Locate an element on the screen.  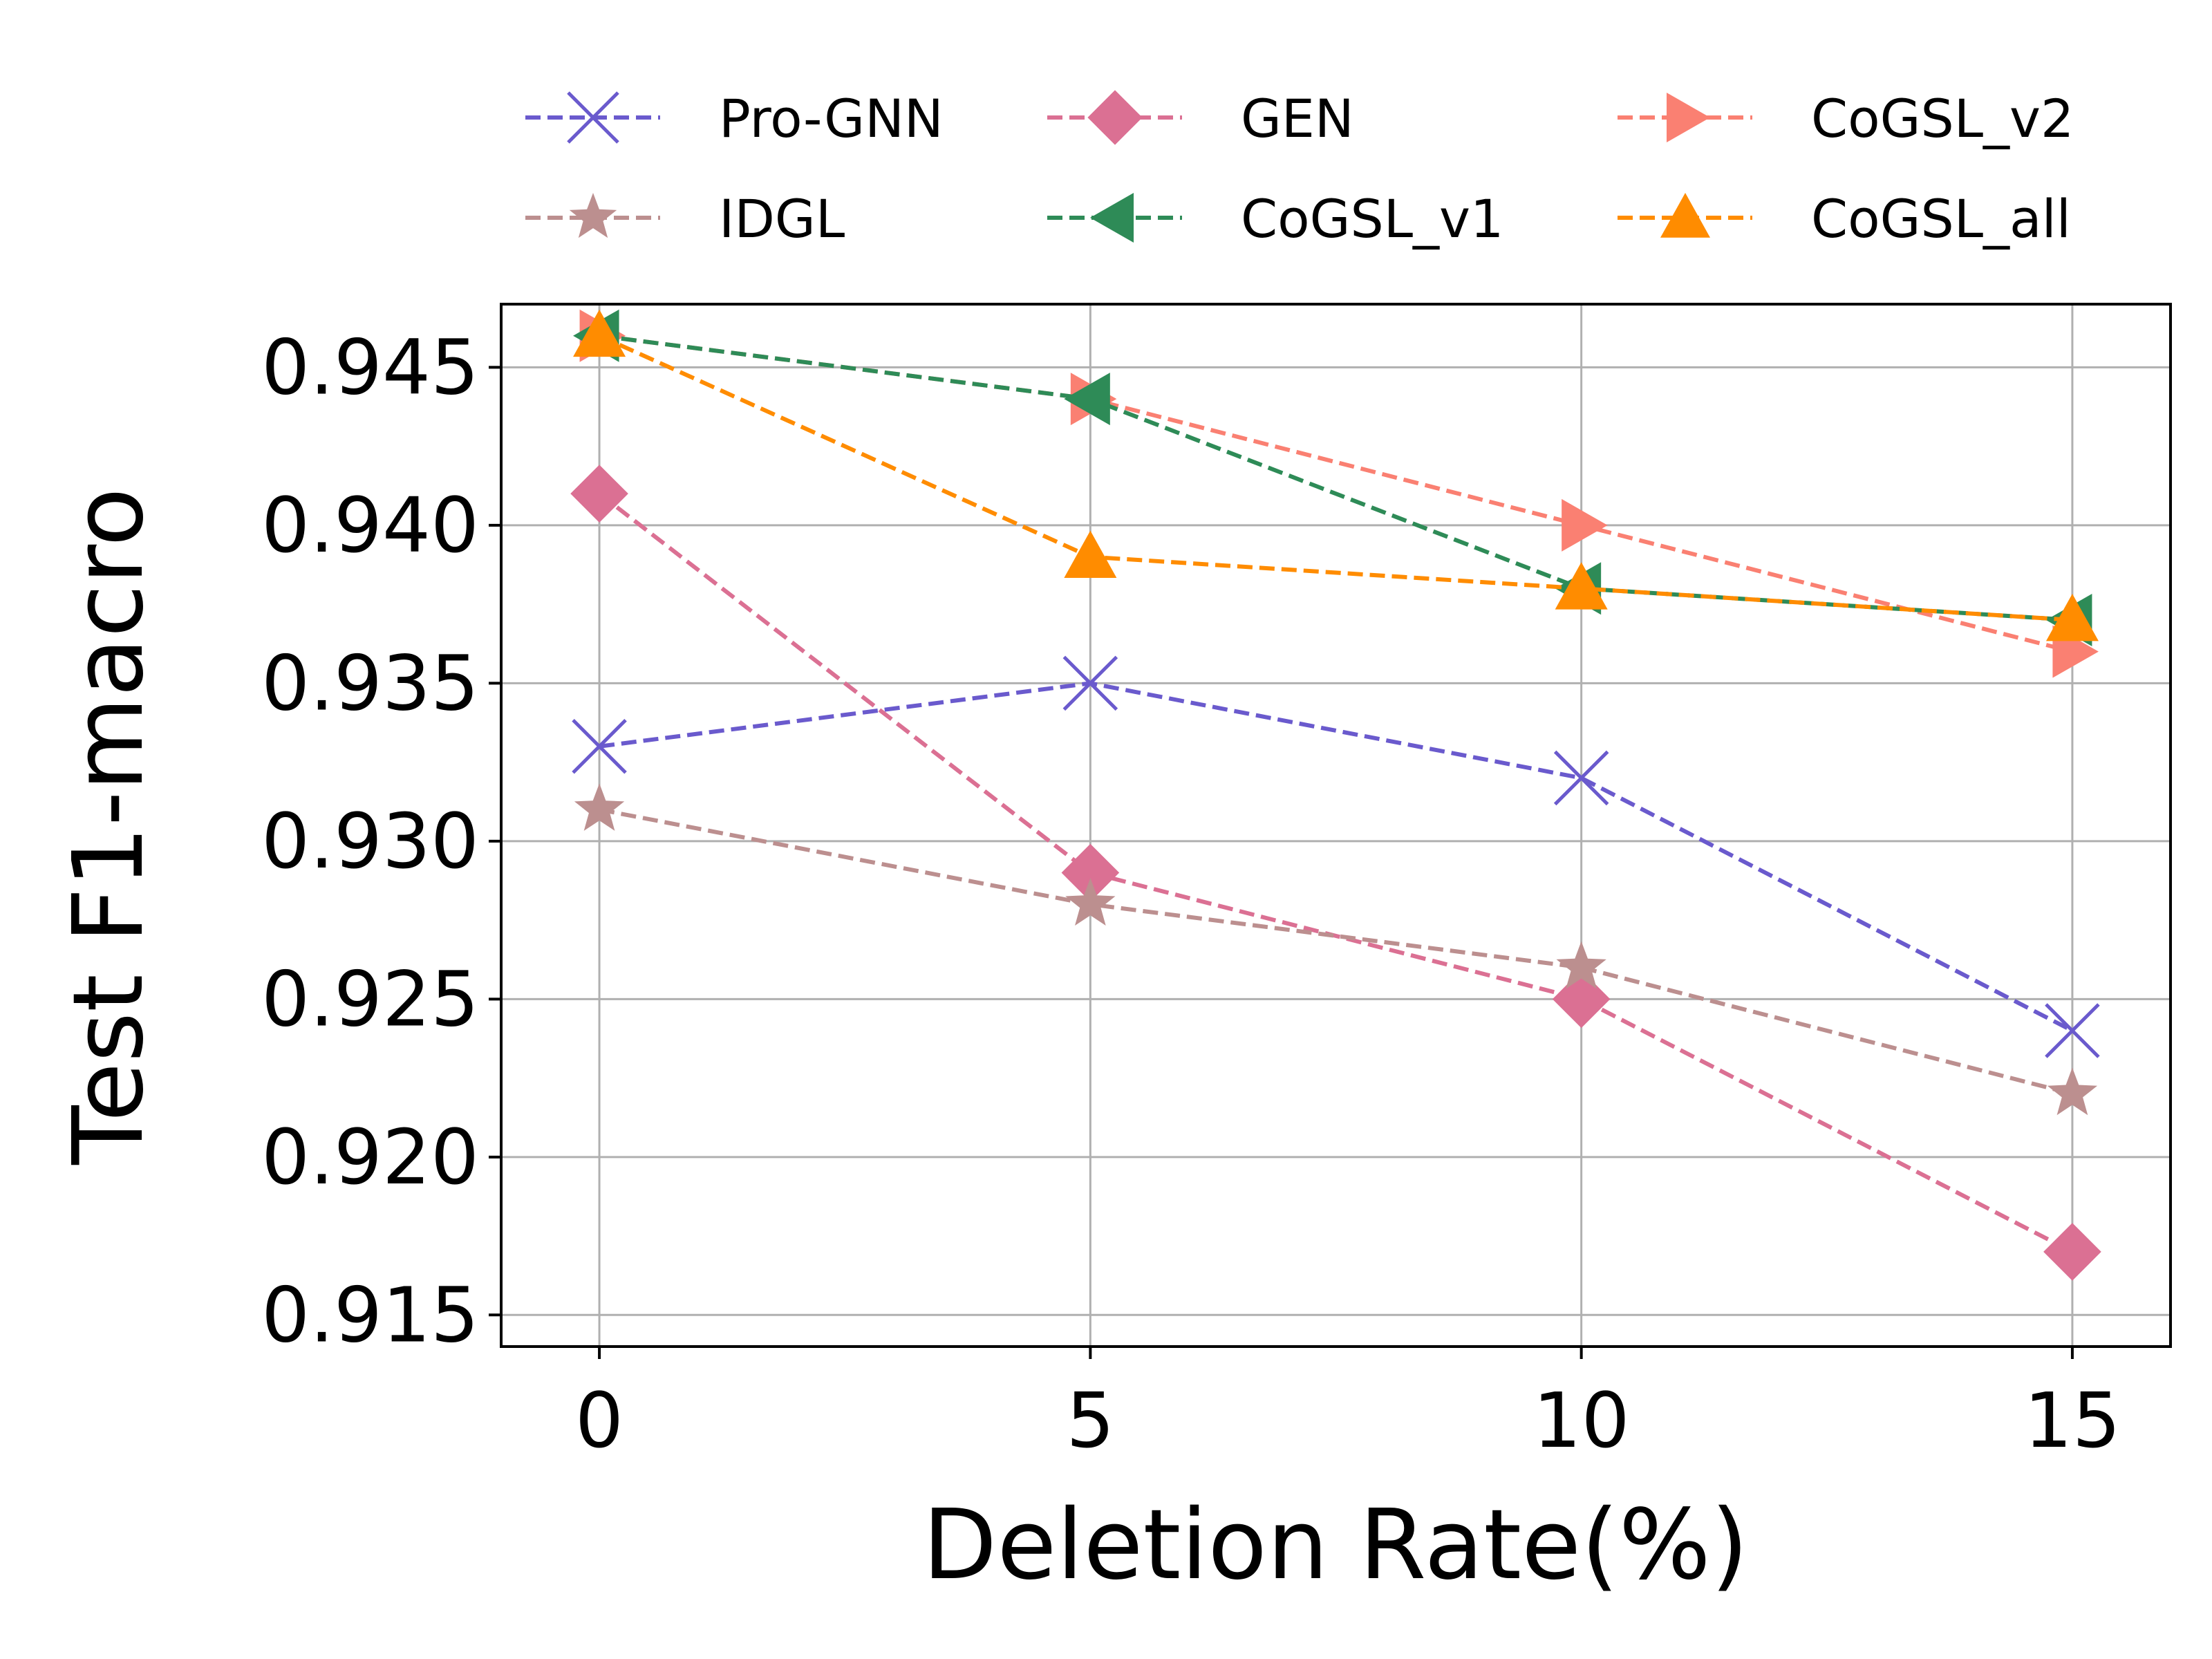
y-tick-label: 0.935 is located at coordinates (370, 683).